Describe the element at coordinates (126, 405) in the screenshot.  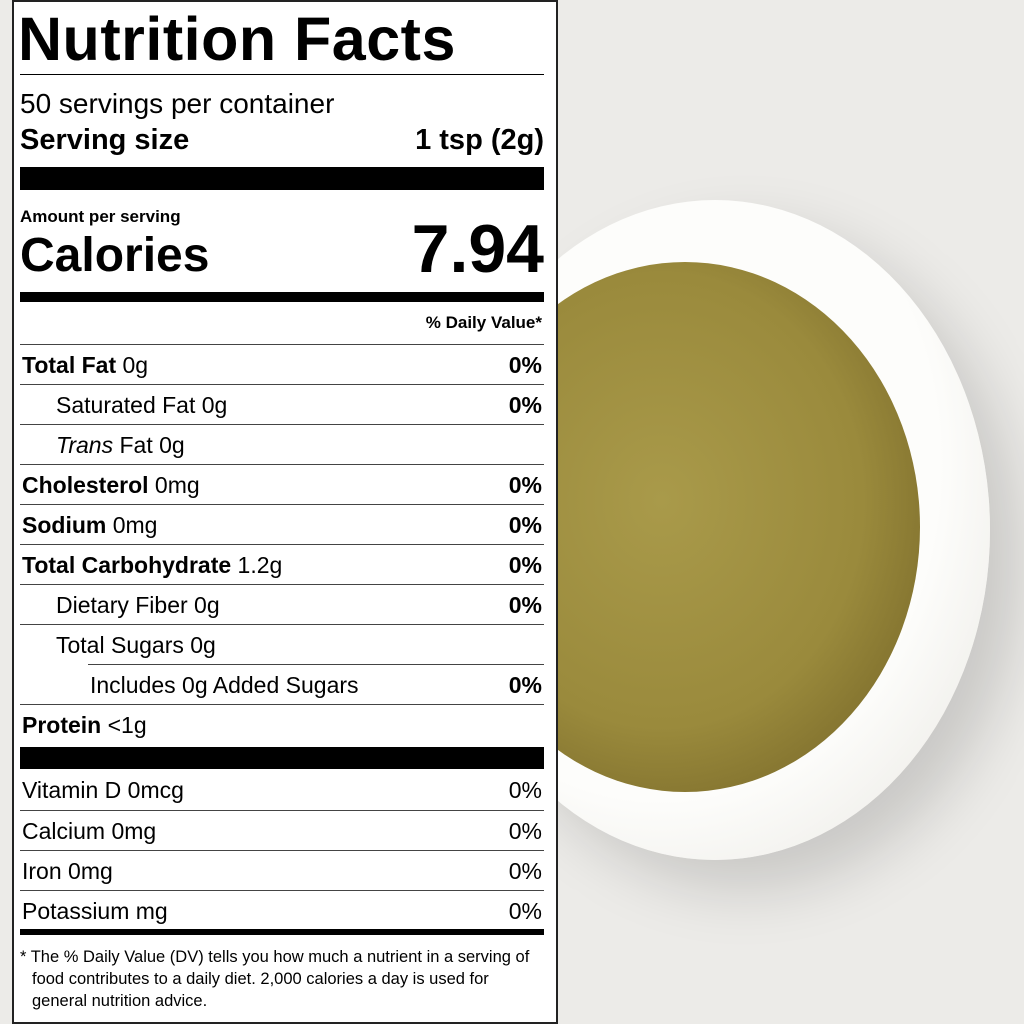
I see `nutrient-name: Saturated Fat` at that location.